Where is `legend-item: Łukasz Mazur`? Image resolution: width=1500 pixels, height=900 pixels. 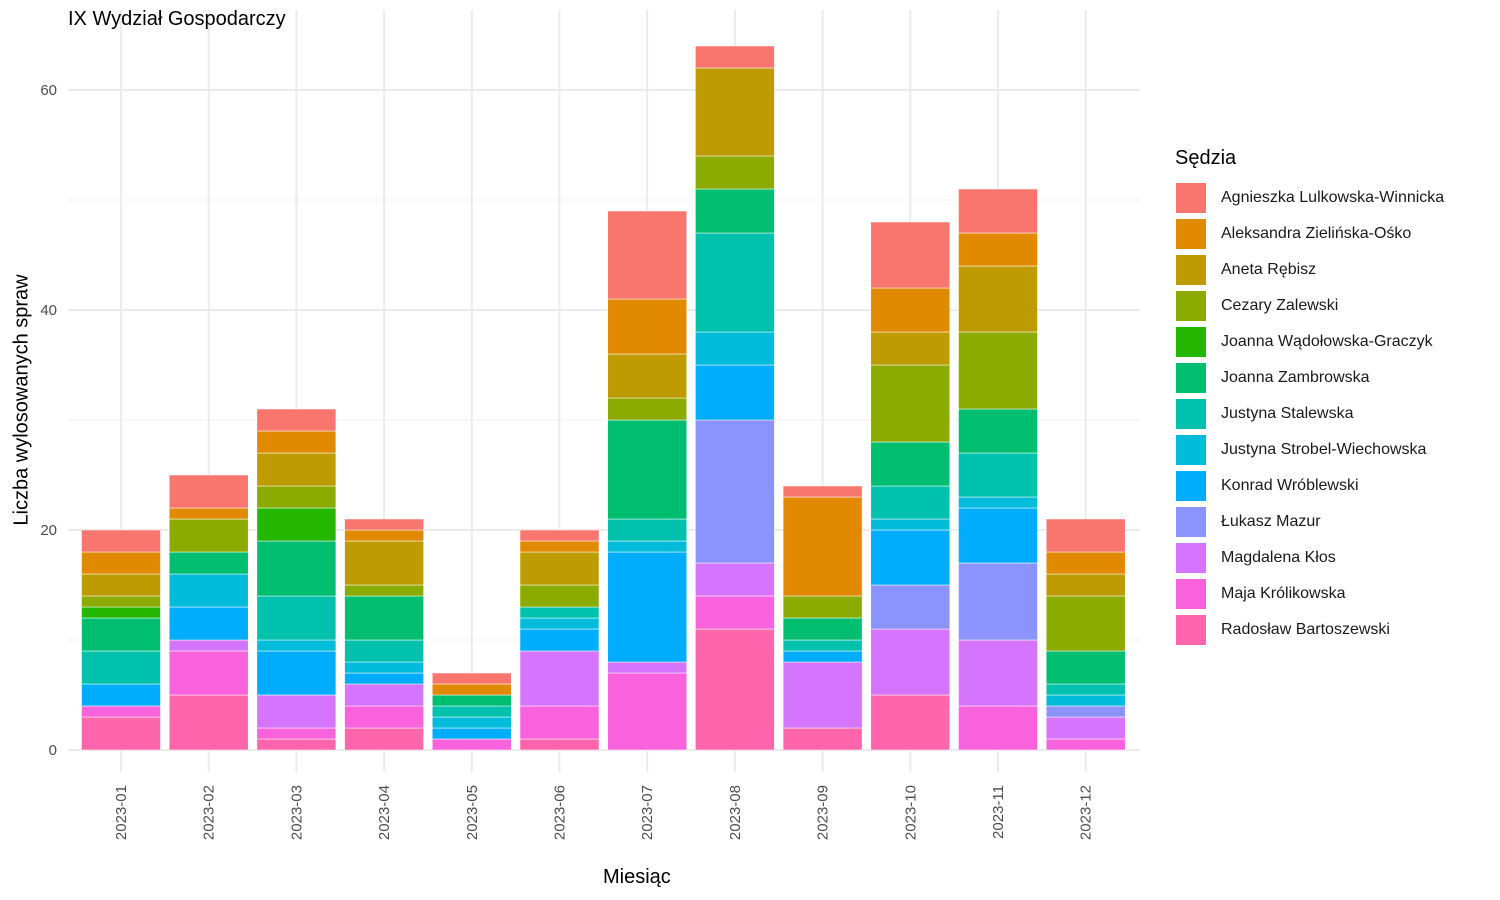
legend-item: Łukasz Mazur is located at coordinates (1309, 522).